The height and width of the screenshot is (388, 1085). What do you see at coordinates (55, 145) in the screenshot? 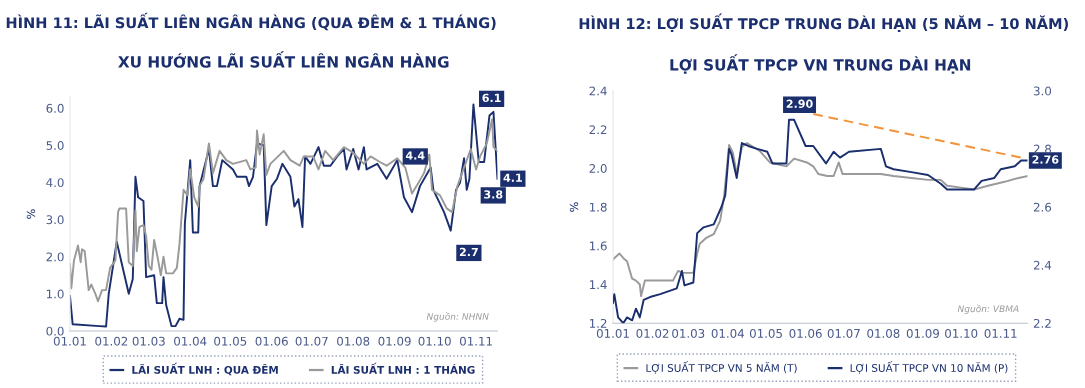
I see `y-tick-label: 5.0` at bounding box center [55, 145].